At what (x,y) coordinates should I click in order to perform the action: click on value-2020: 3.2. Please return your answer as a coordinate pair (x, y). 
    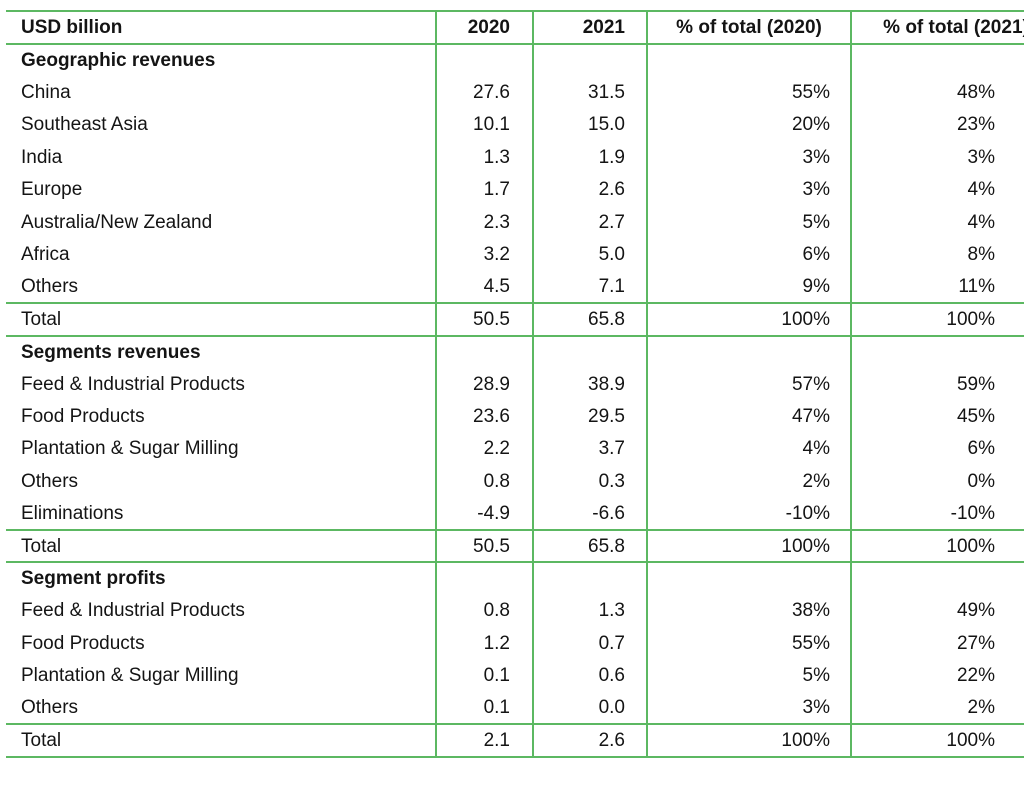
    Looking at the image, I should click on (484, 254).